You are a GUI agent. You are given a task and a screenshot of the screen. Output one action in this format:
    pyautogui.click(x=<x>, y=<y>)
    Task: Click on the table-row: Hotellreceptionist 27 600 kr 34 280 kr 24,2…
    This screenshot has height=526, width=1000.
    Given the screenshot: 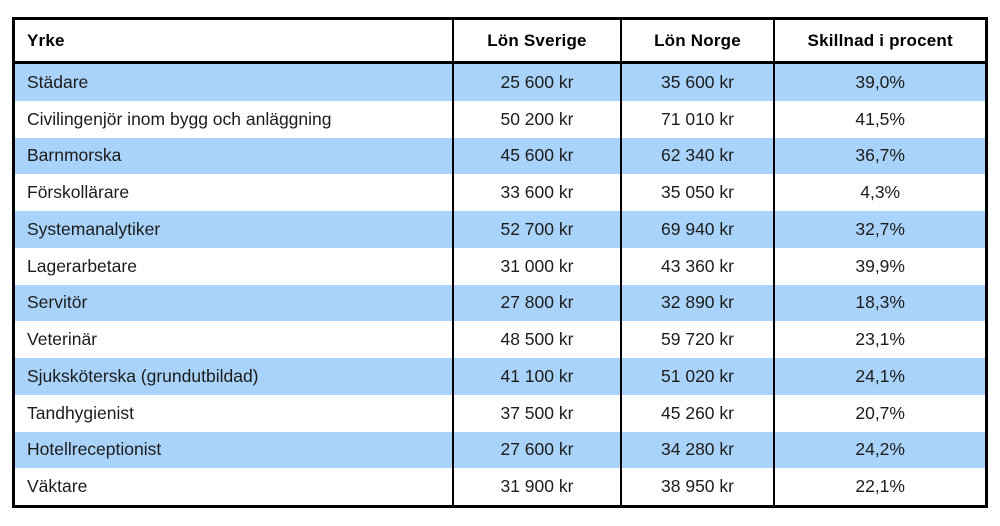 What is the action you would take?
    pyautogui.click(x=500, y=450)
    